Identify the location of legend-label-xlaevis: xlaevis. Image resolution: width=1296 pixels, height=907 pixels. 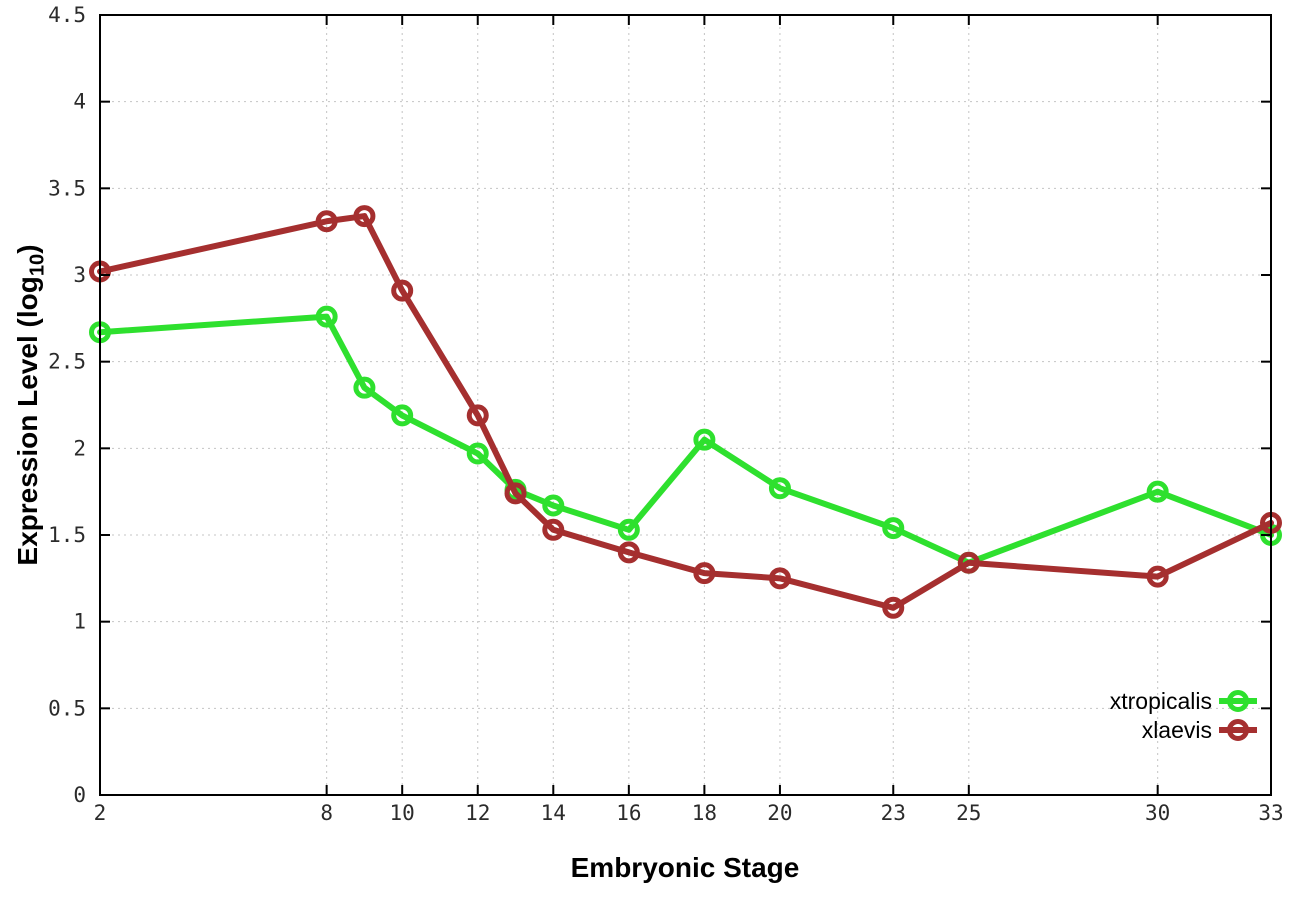
(1177, 730).